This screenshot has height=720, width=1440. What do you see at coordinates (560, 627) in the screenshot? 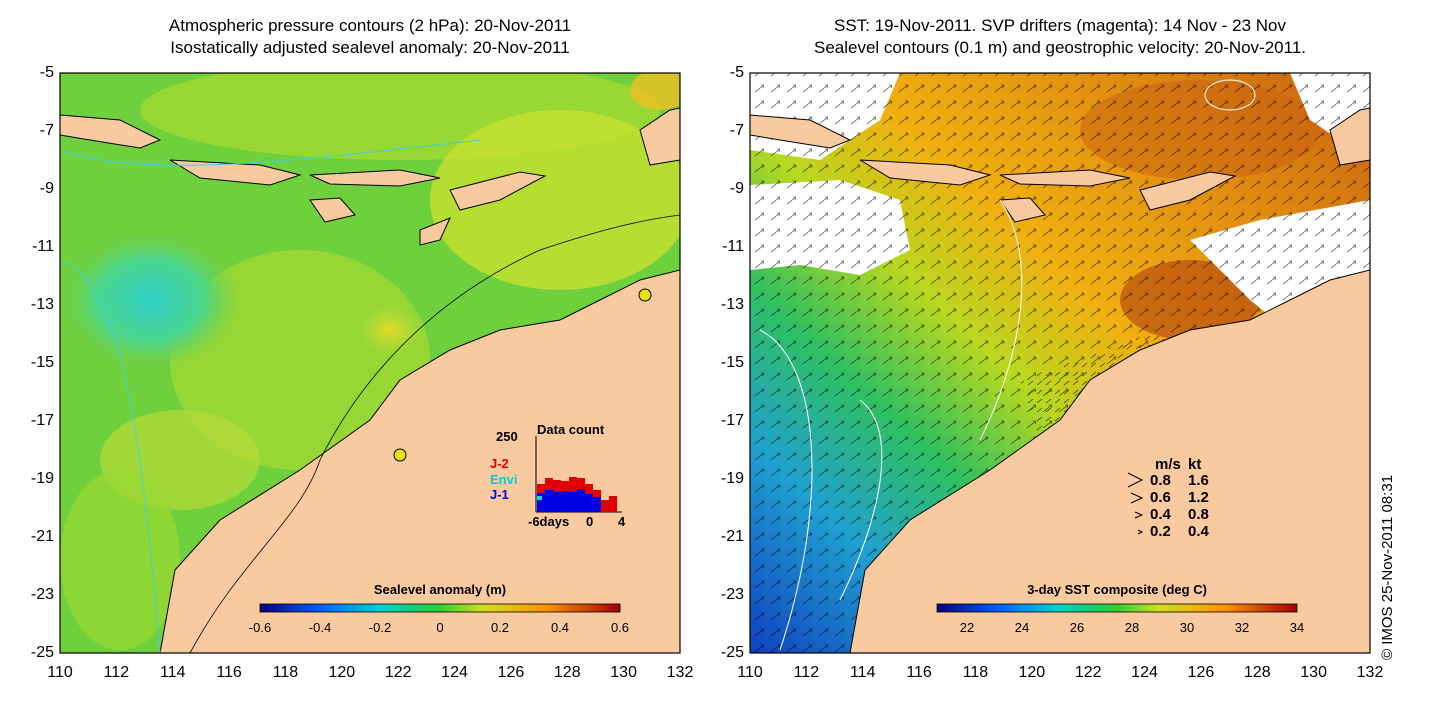
I see `colorbar-tick-label: 0.4` at bounding box center [560, 627].